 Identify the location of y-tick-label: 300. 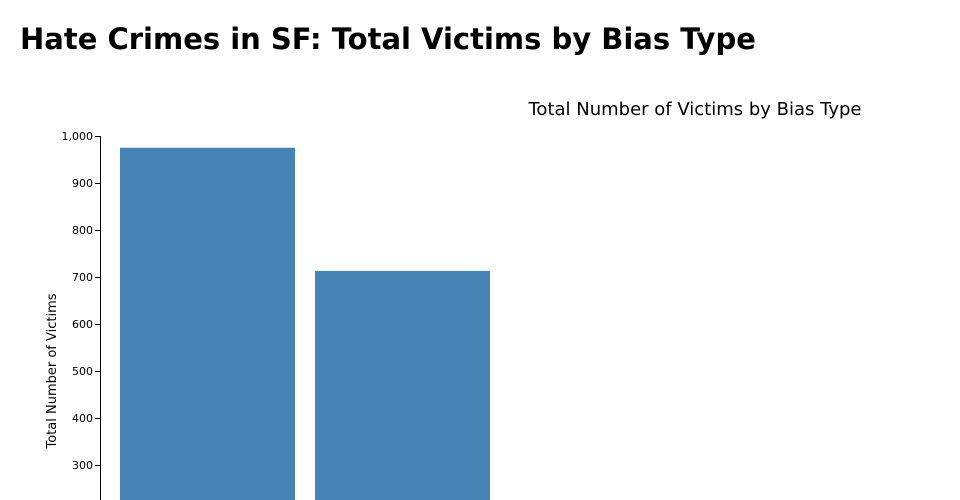
(82, 465).